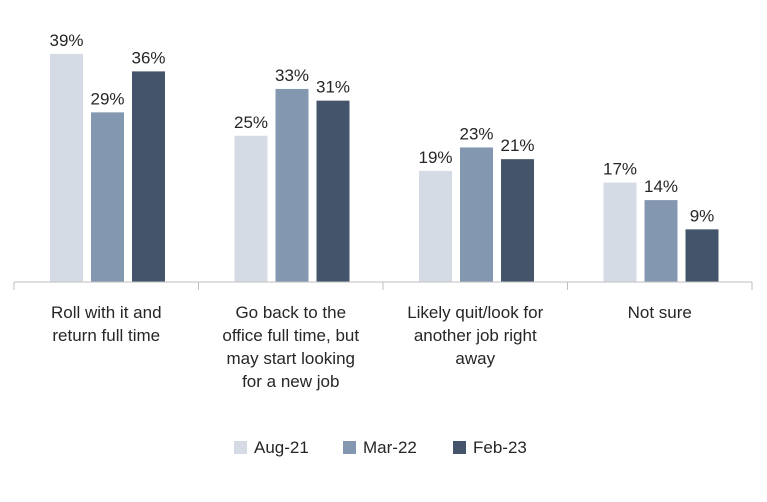 The width and height of the screenshot is (767, 502). I want to click on legend-label-feb-23: Feb-23, so click(500, 447).